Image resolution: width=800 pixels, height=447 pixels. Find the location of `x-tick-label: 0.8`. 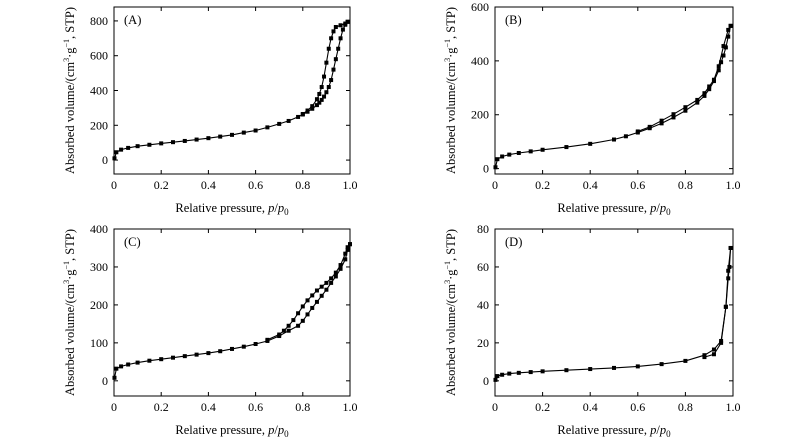

x-tick-label: 0.8 is located at coordinates (302, 407).